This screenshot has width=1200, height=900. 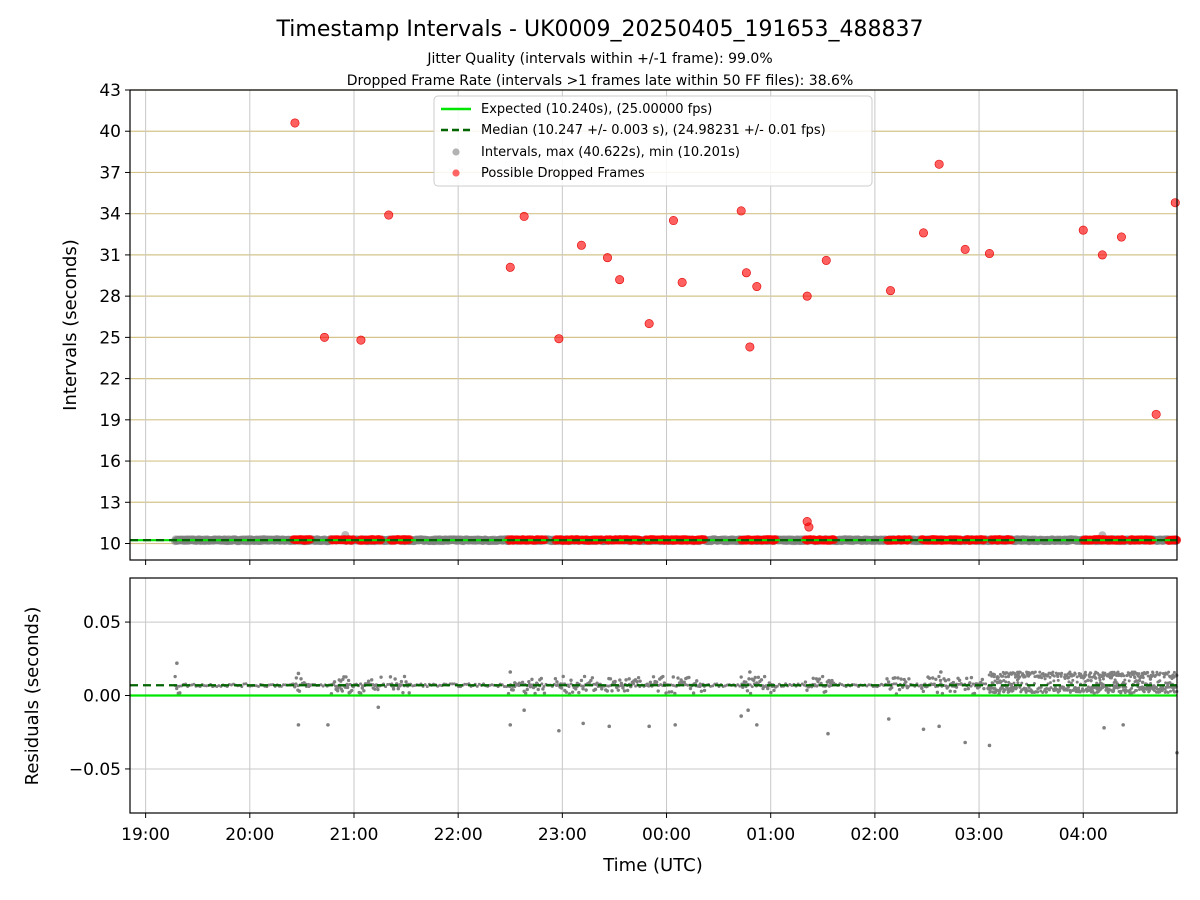 I want to click on intervals-ytick-label: 31, so click(x=110, y=256).